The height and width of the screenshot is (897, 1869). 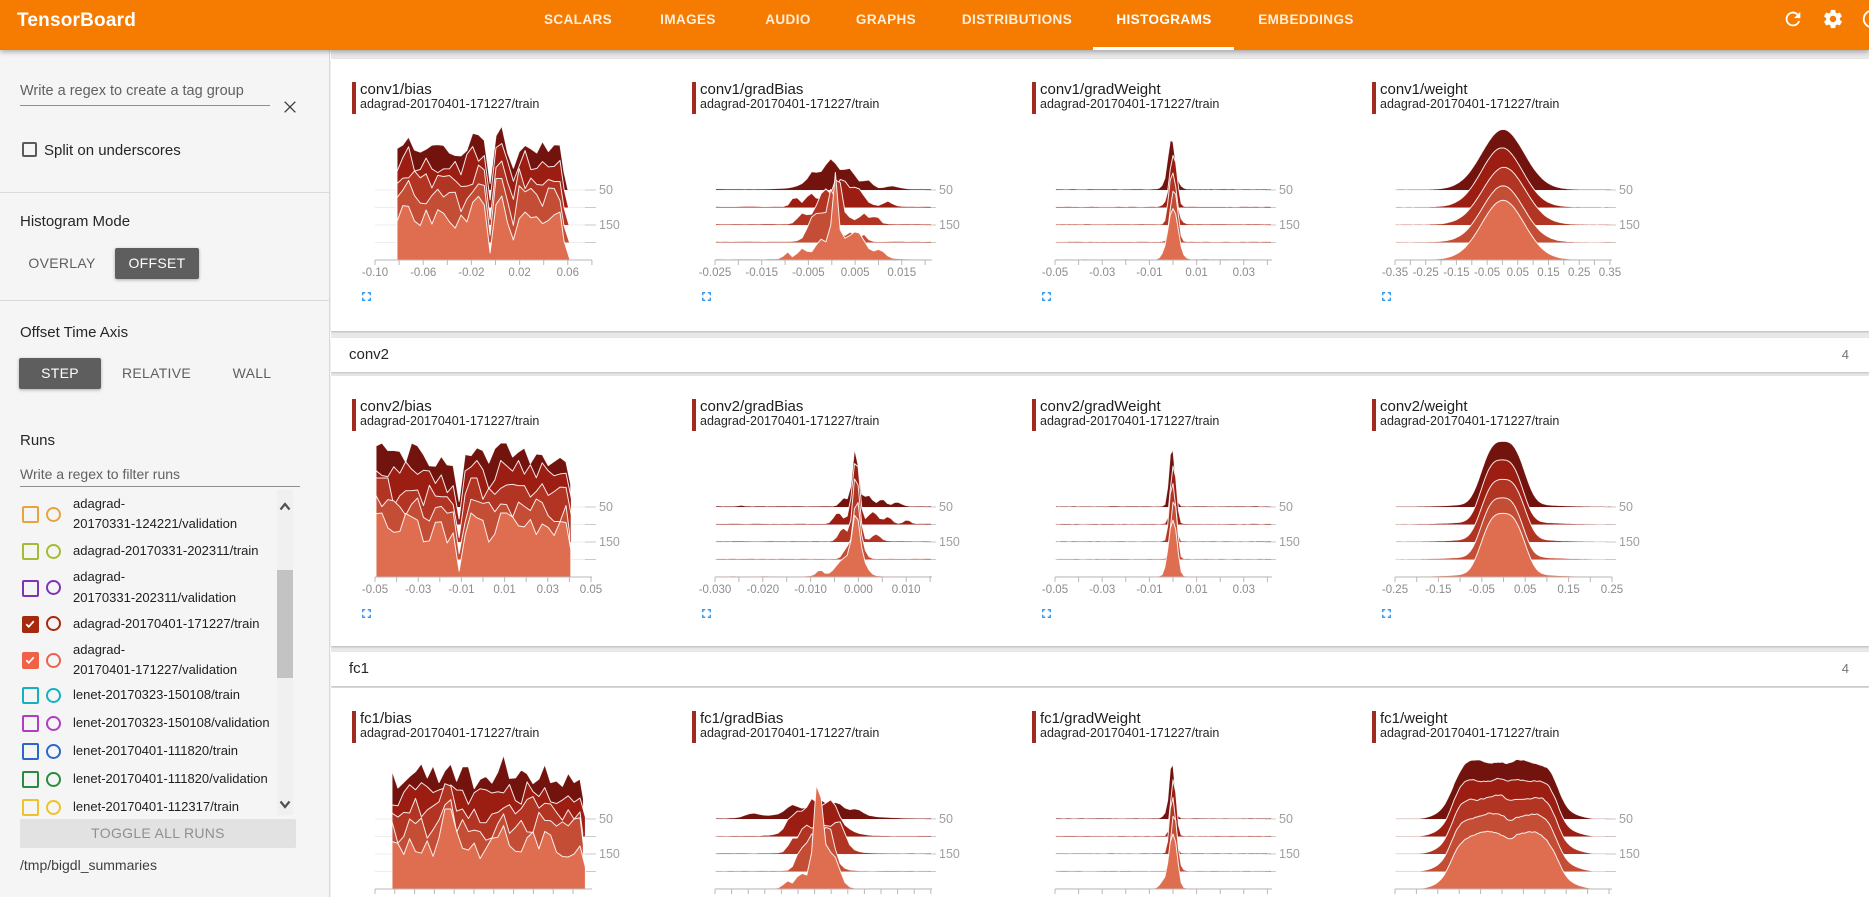 I want to click on svg-text: -0.02, so click(x=471, y=272).